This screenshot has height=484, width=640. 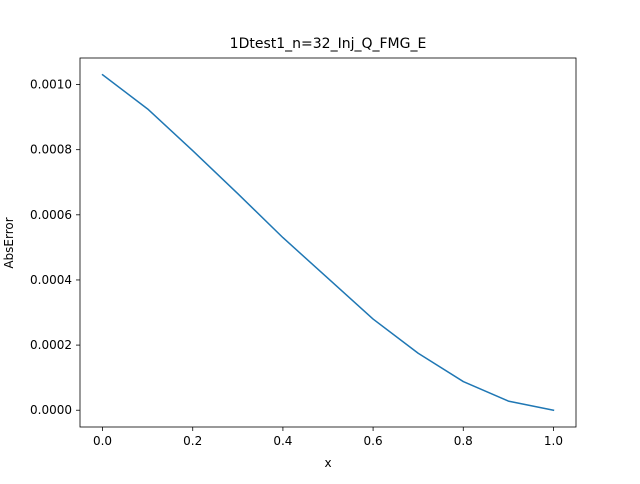 What do you see at coordinates (328, 44) in the screenshot?
I see `chart-title: 1Dtest1_n=32_Inj_Q_FMG_E` at bounding box center [328, 44].